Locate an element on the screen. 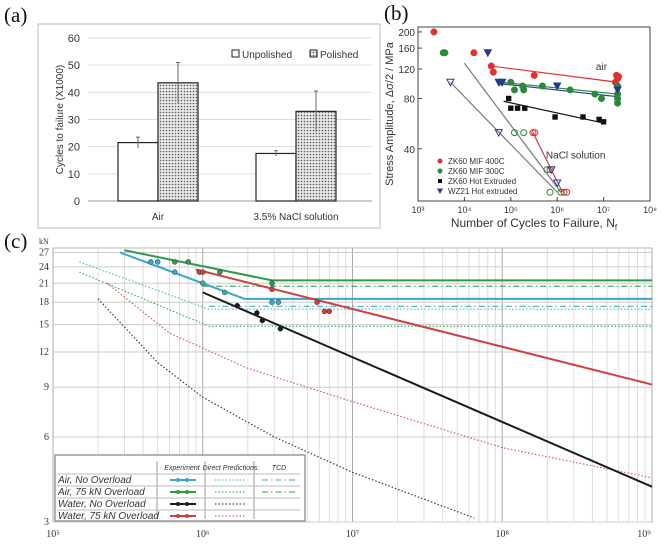 The width and height of the screenshot is (664, 545). x-axis-label-text: Number of Cycles to Failure, N is located at coordinates (533, 223).